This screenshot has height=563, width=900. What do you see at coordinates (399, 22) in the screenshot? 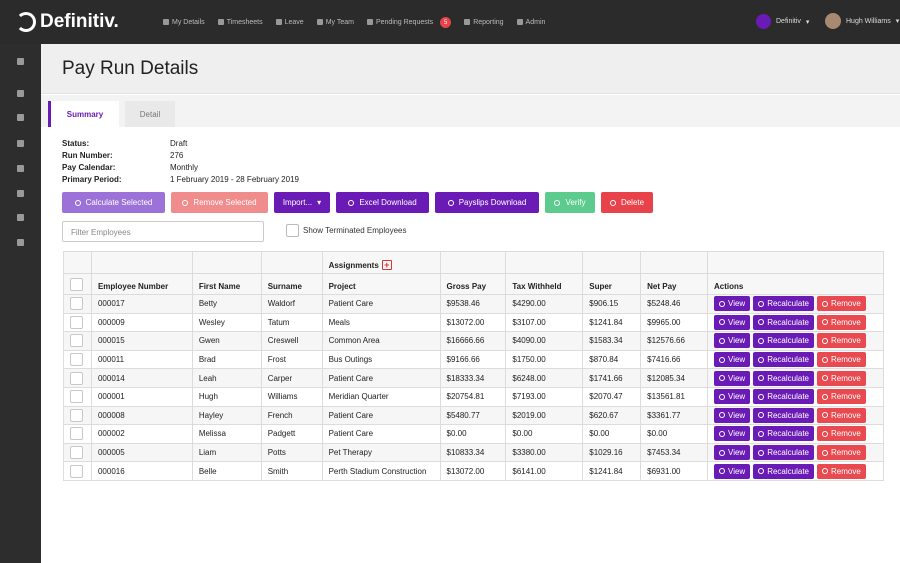
I see `nav-item: Pending Requests` at bounding box center [399, 22].